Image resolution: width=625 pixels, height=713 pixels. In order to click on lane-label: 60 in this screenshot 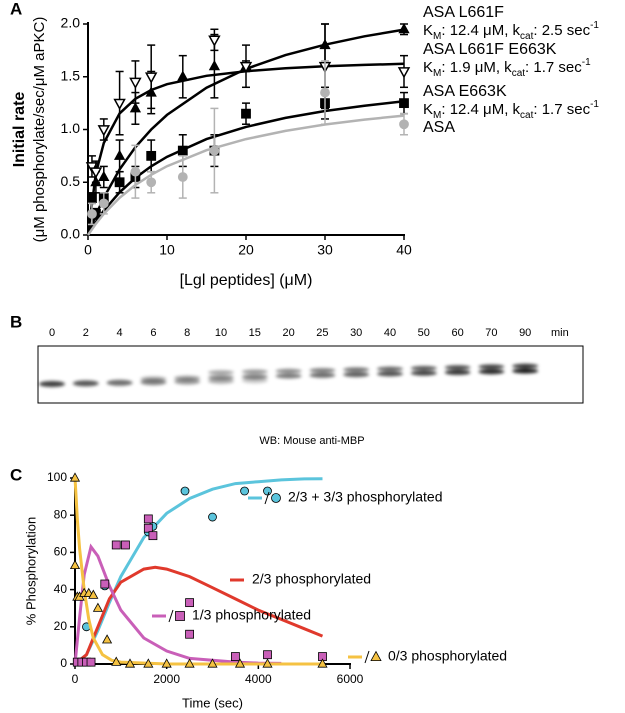, I will do `click(457, 333)`.